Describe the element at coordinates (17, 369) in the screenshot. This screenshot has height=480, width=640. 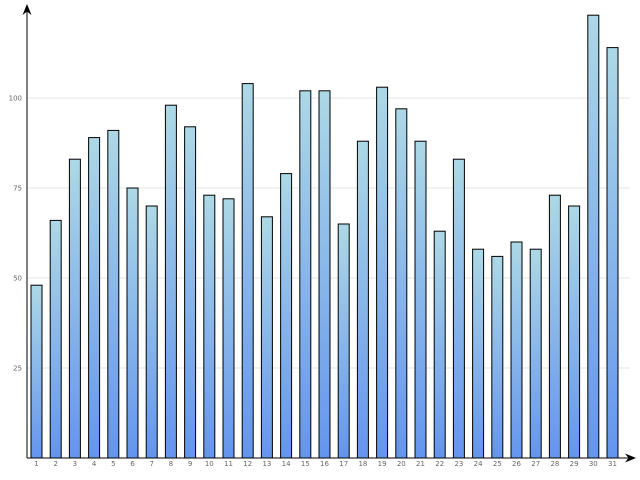
I see `y-tick-label: 25` at that location.